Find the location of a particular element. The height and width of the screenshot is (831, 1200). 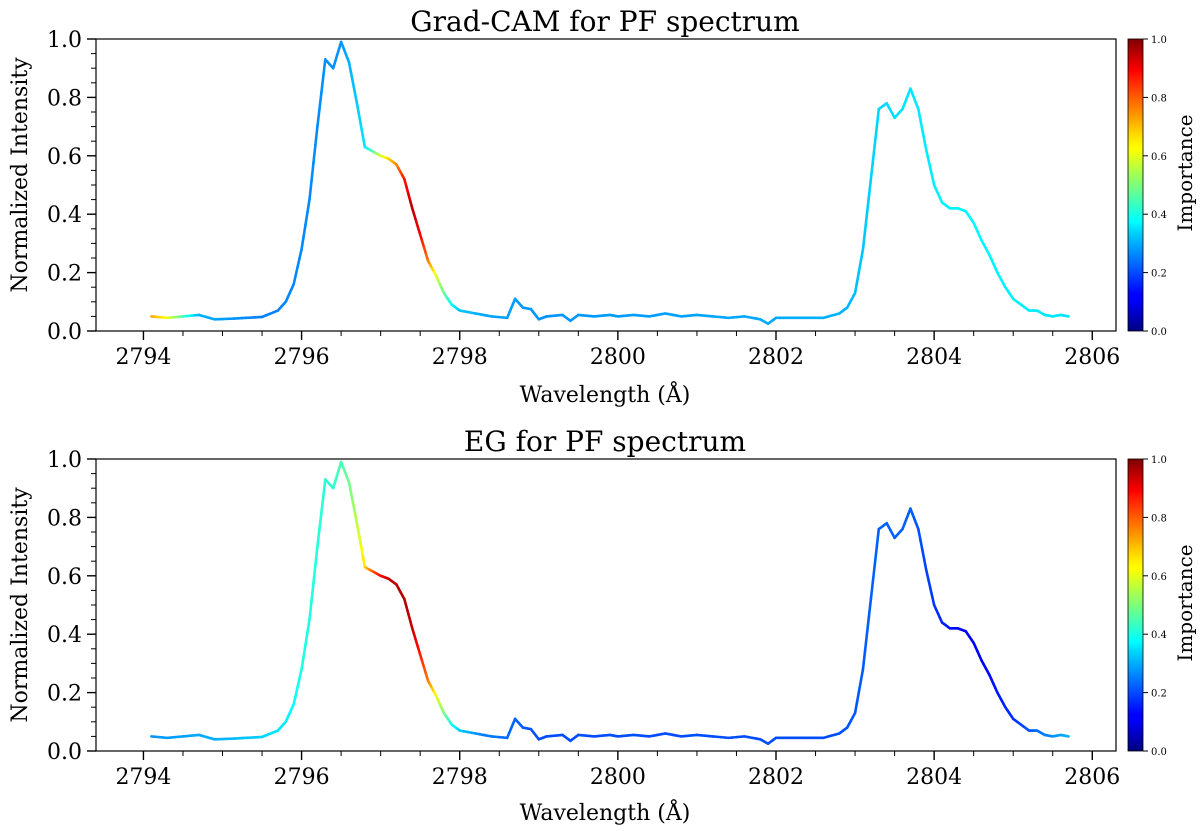

x-tick-label: 2800 is located at coordinates (618, 777).